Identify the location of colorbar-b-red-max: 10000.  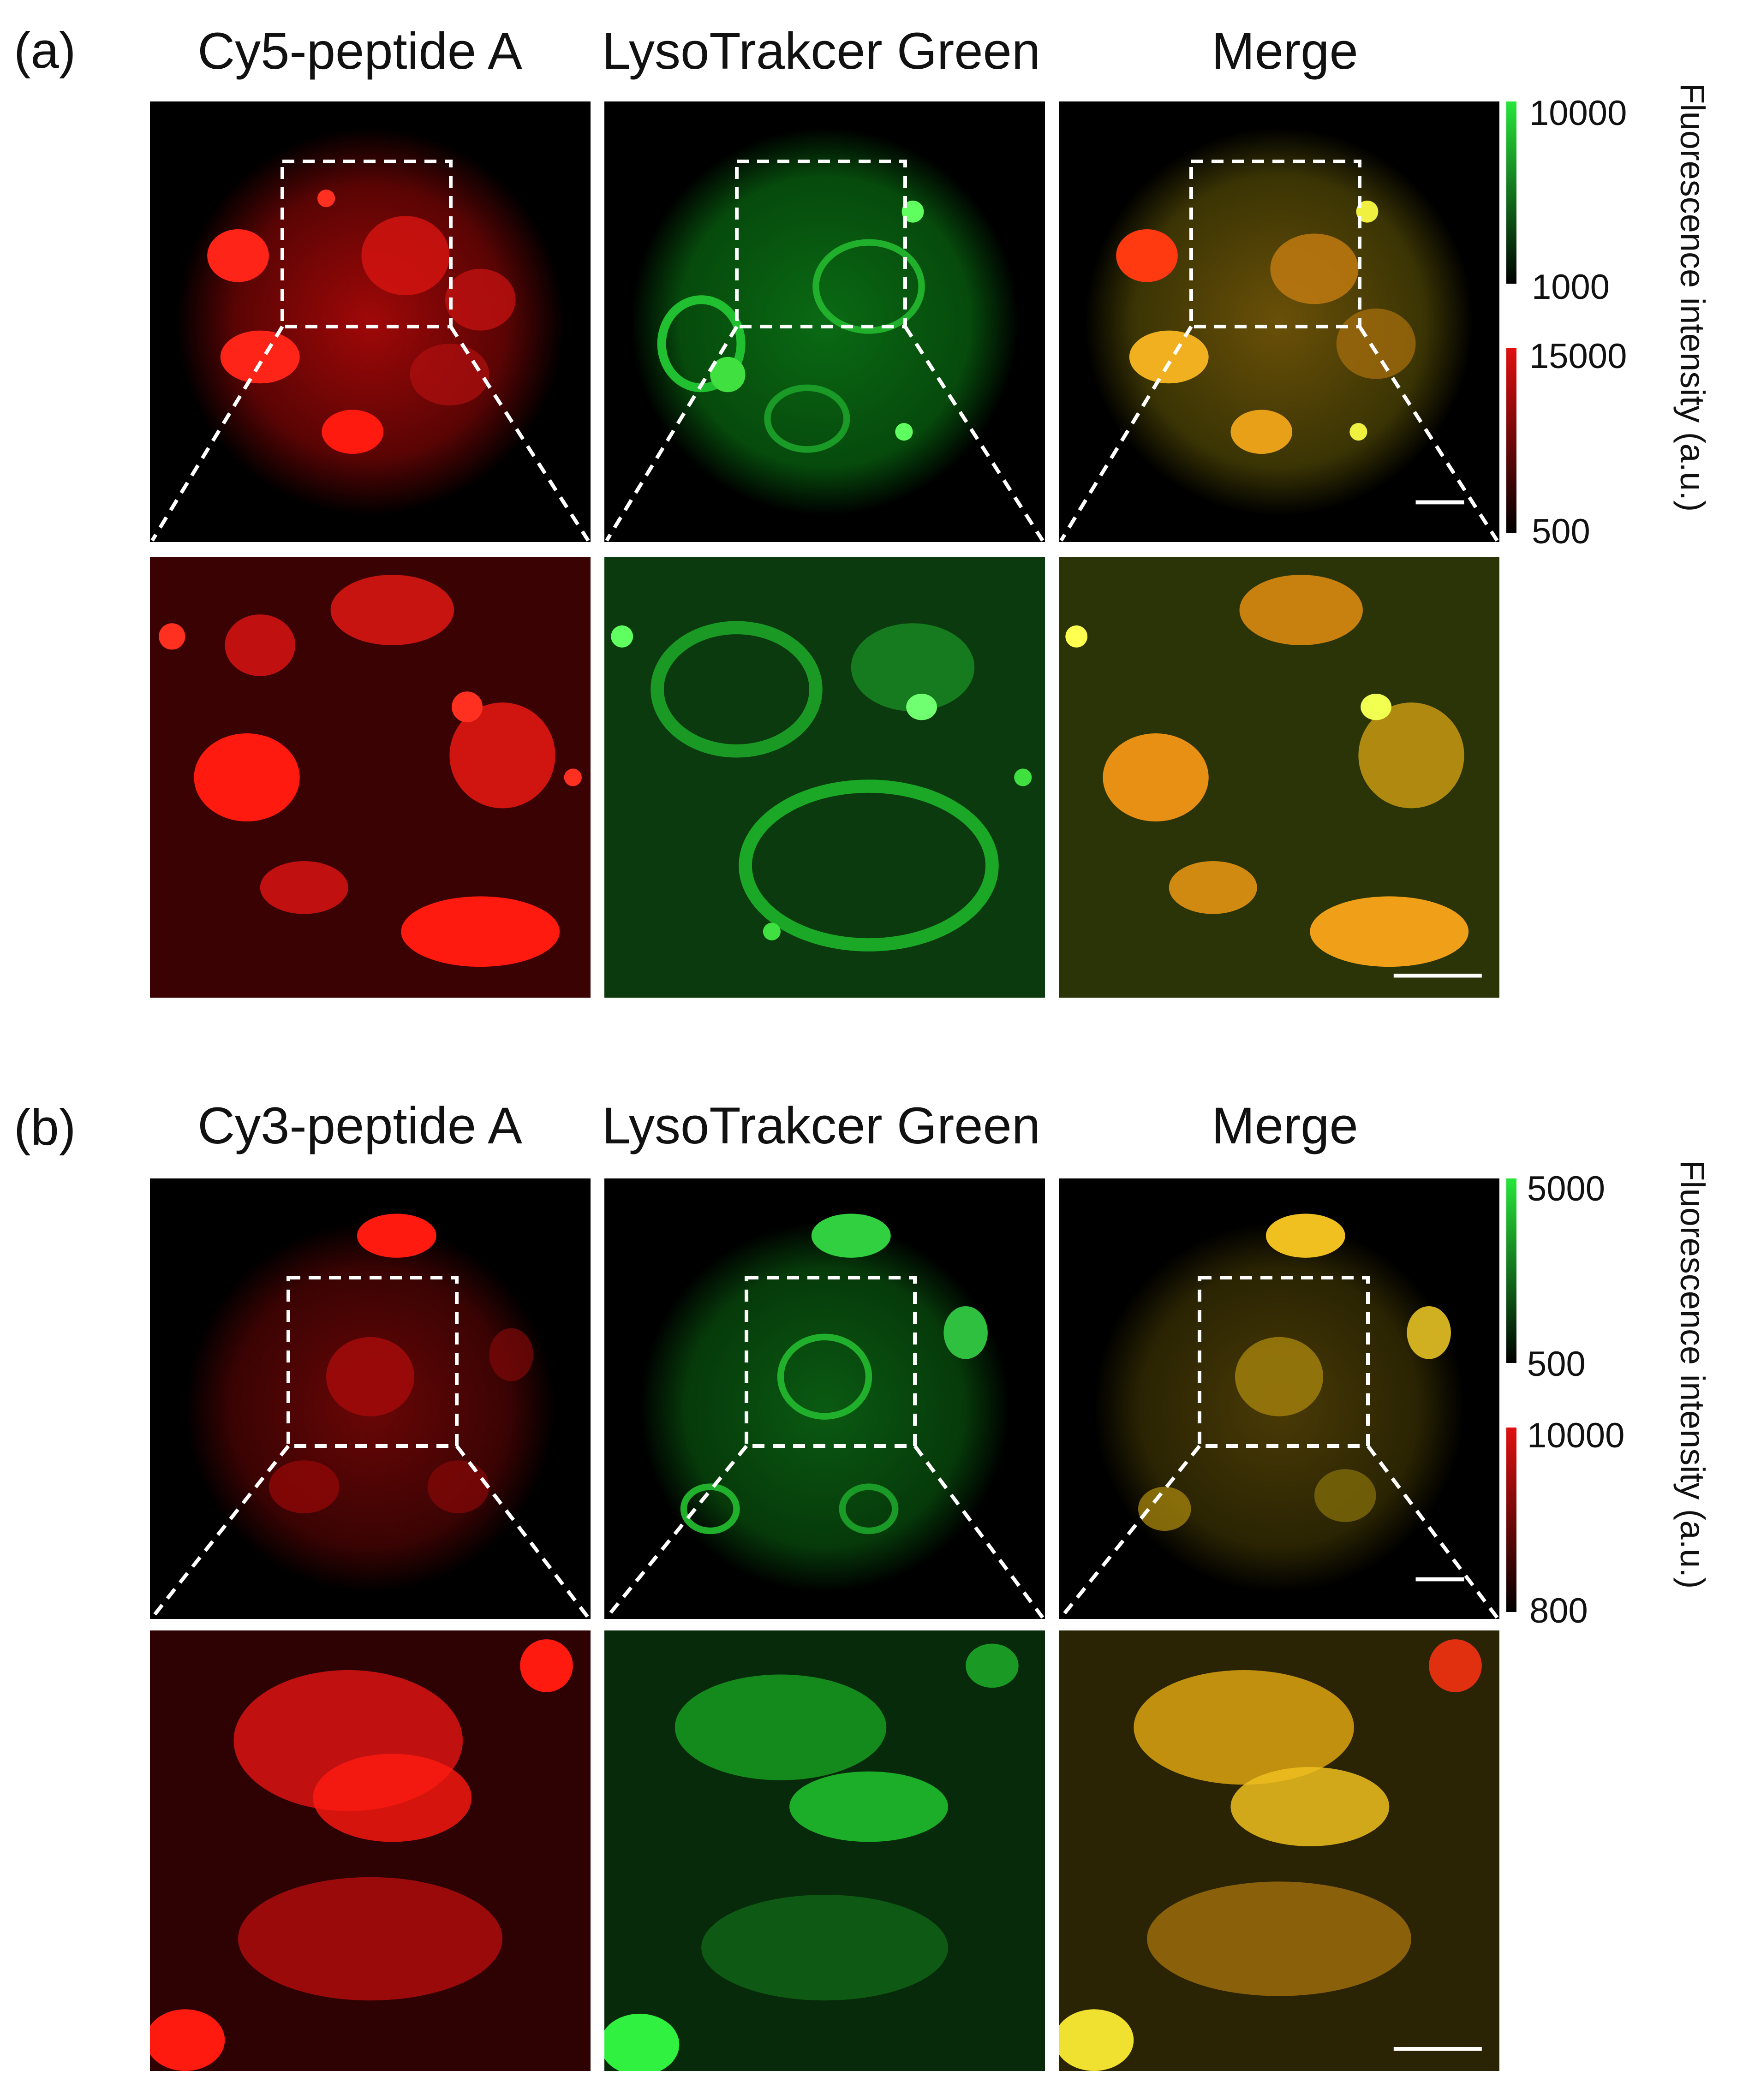
(1576, 1435).